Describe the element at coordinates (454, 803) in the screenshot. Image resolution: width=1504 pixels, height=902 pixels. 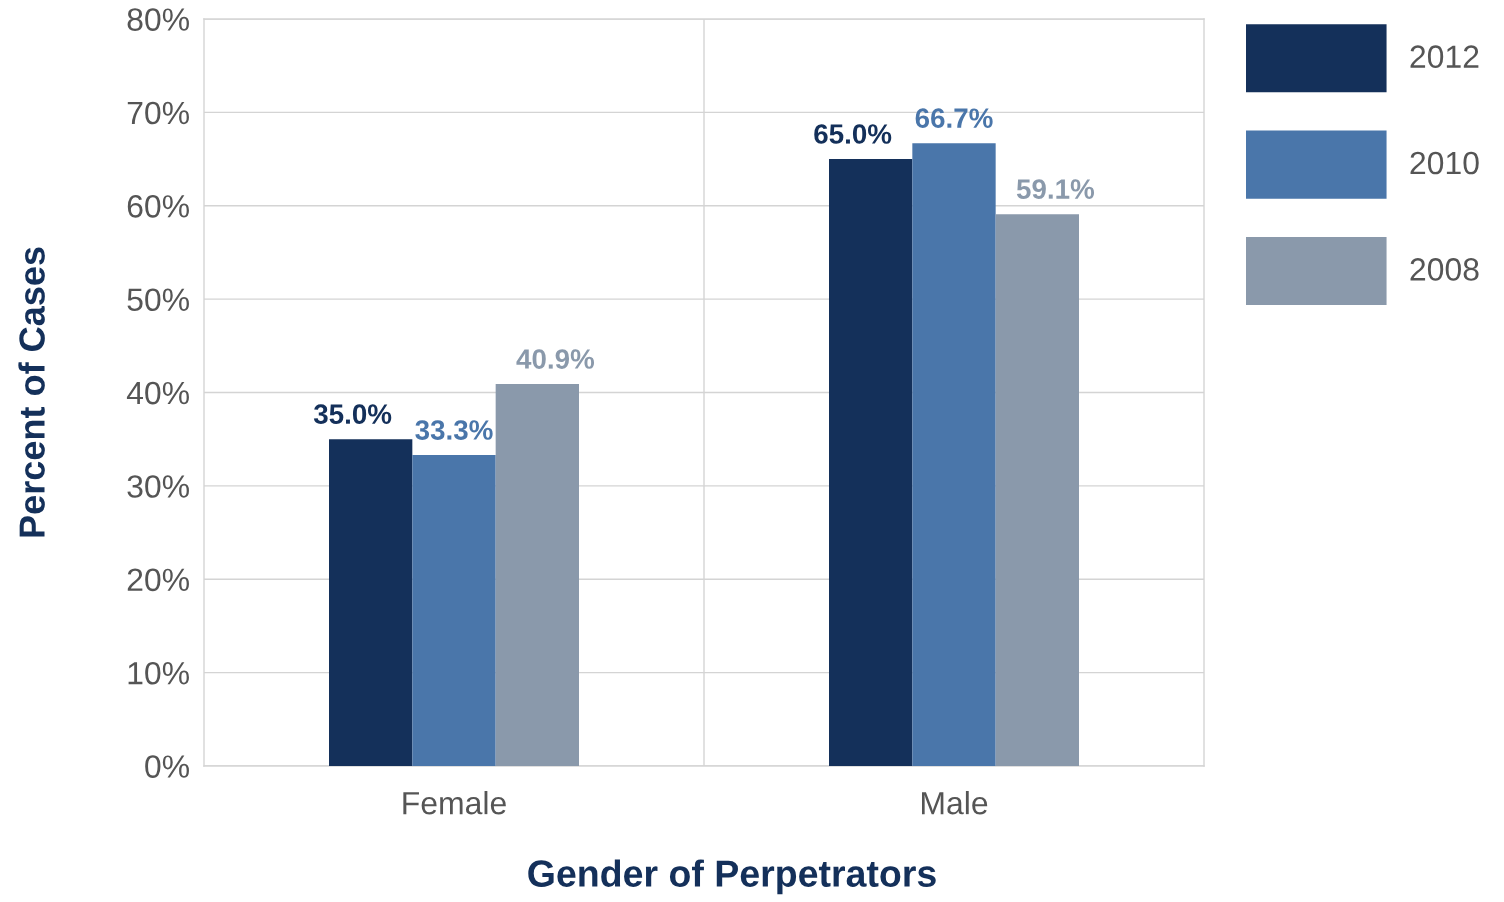
I see `x-tick-label: Female` at that location.